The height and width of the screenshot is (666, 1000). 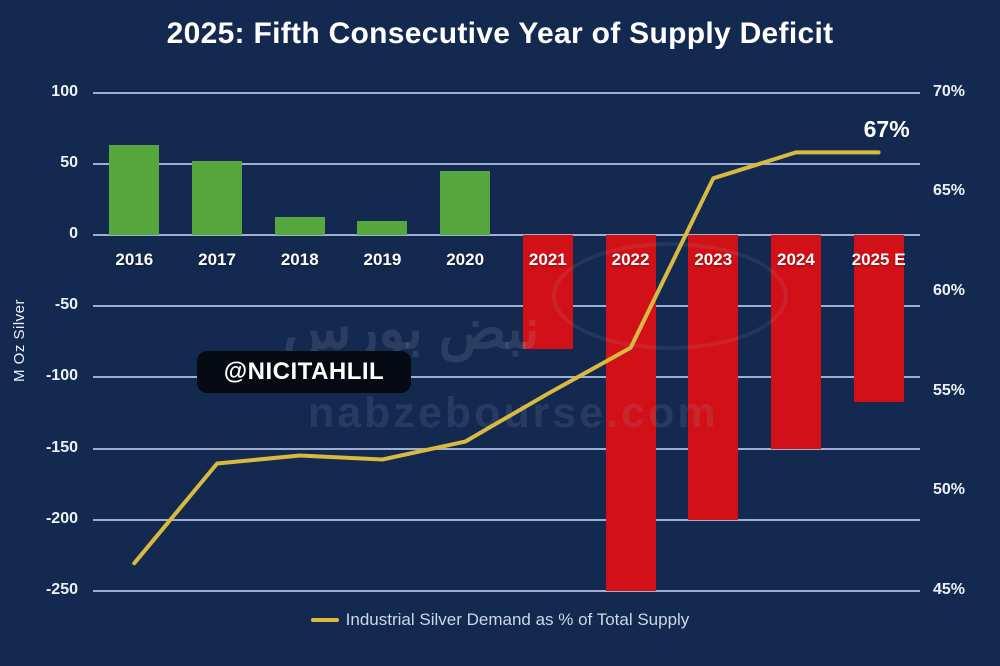 I want to click on legend-line-swatch, so click(x=324, y=620).